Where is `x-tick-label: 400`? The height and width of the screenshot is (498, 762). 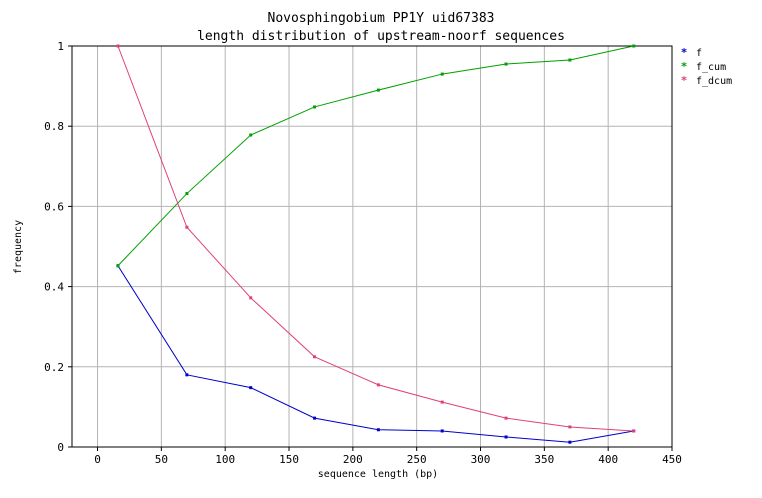
x-tick-label: 400 is located at coordinates (608, 459).